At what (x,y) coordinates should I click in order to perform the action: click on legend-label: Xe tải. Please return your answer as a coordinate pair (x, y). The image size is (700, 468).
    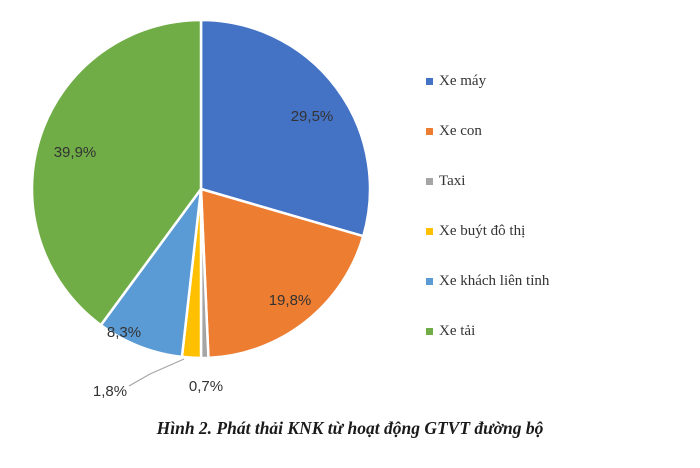
    Looking at the image, I should click on (457, 330).